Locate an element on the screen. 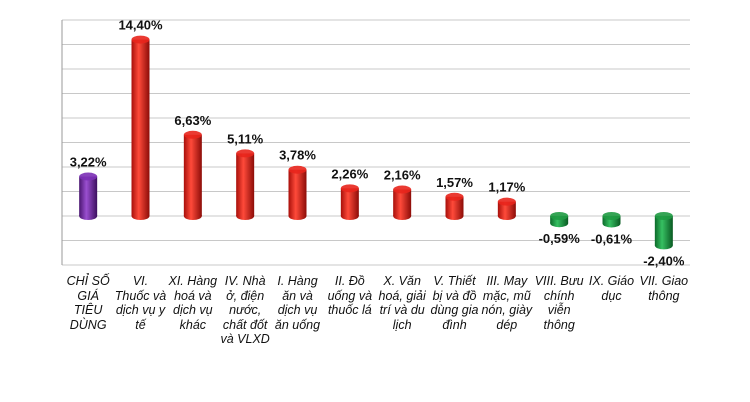 The height and width of the screenshot is (402, 750). category-label: II. Đồ uống và thuốc lá is located at coordinates (350, 295).